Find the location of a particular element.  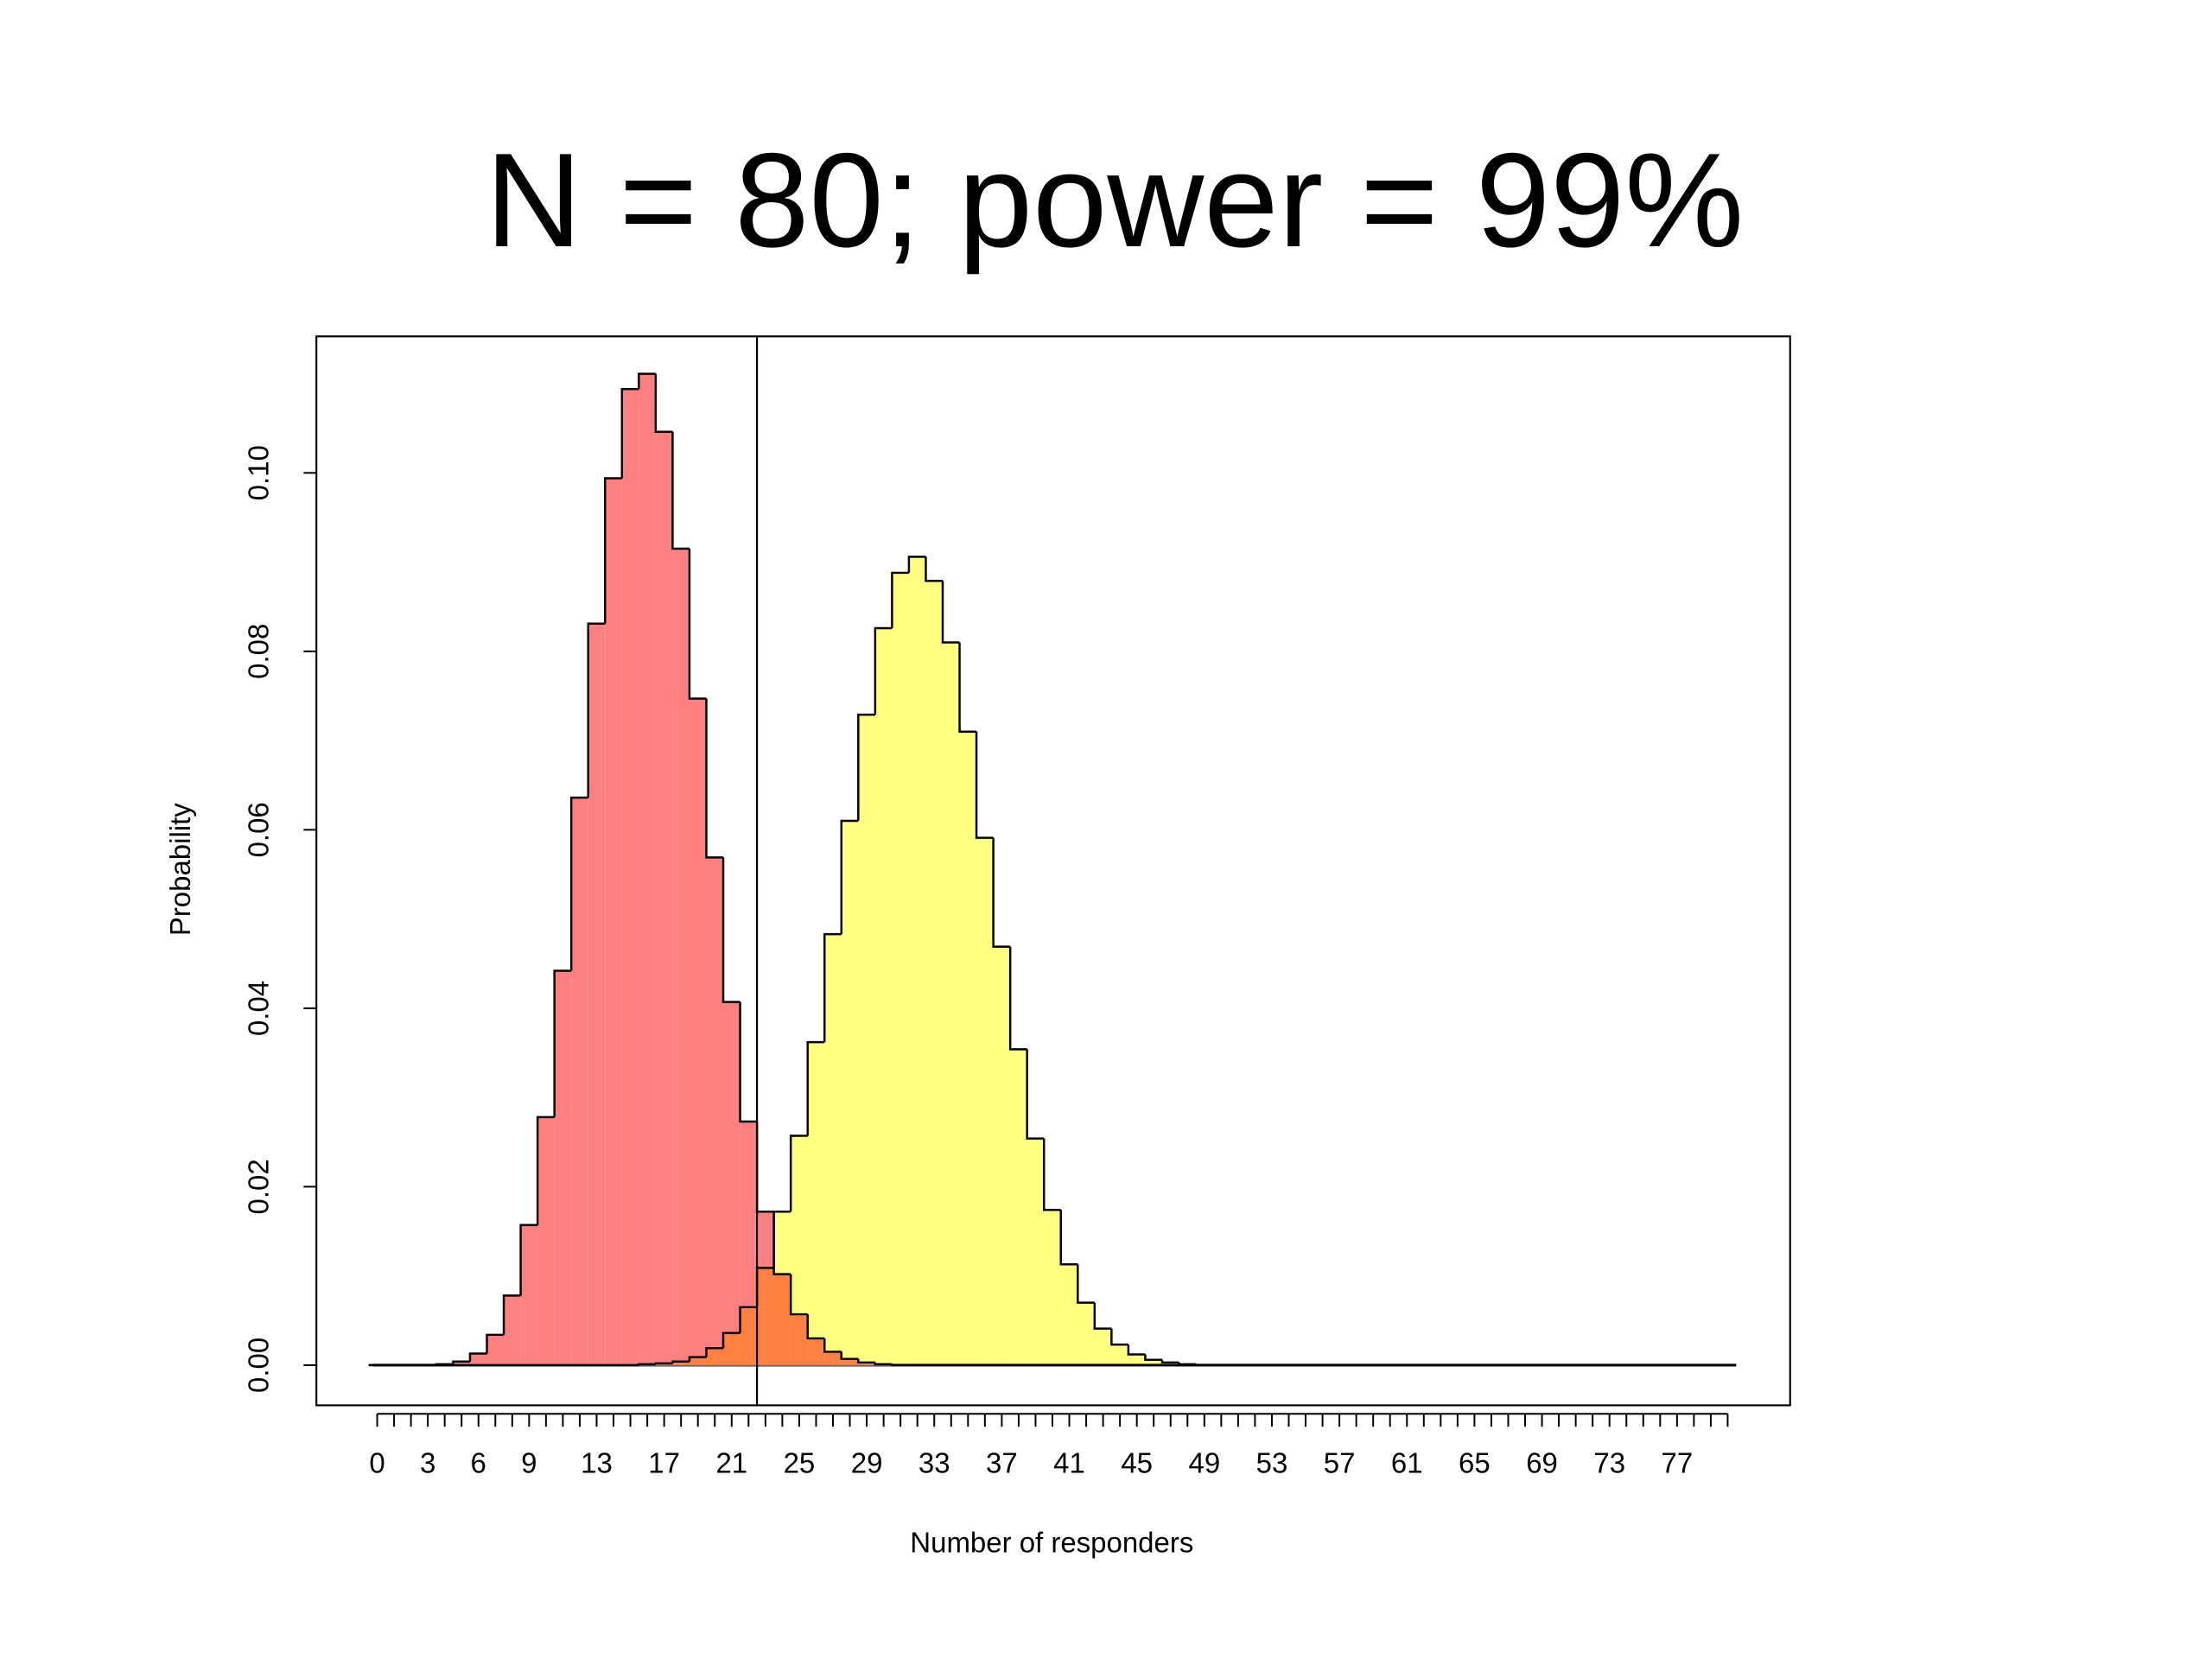

x-tick-label: 77 is located at coordinates (1678, 1462).